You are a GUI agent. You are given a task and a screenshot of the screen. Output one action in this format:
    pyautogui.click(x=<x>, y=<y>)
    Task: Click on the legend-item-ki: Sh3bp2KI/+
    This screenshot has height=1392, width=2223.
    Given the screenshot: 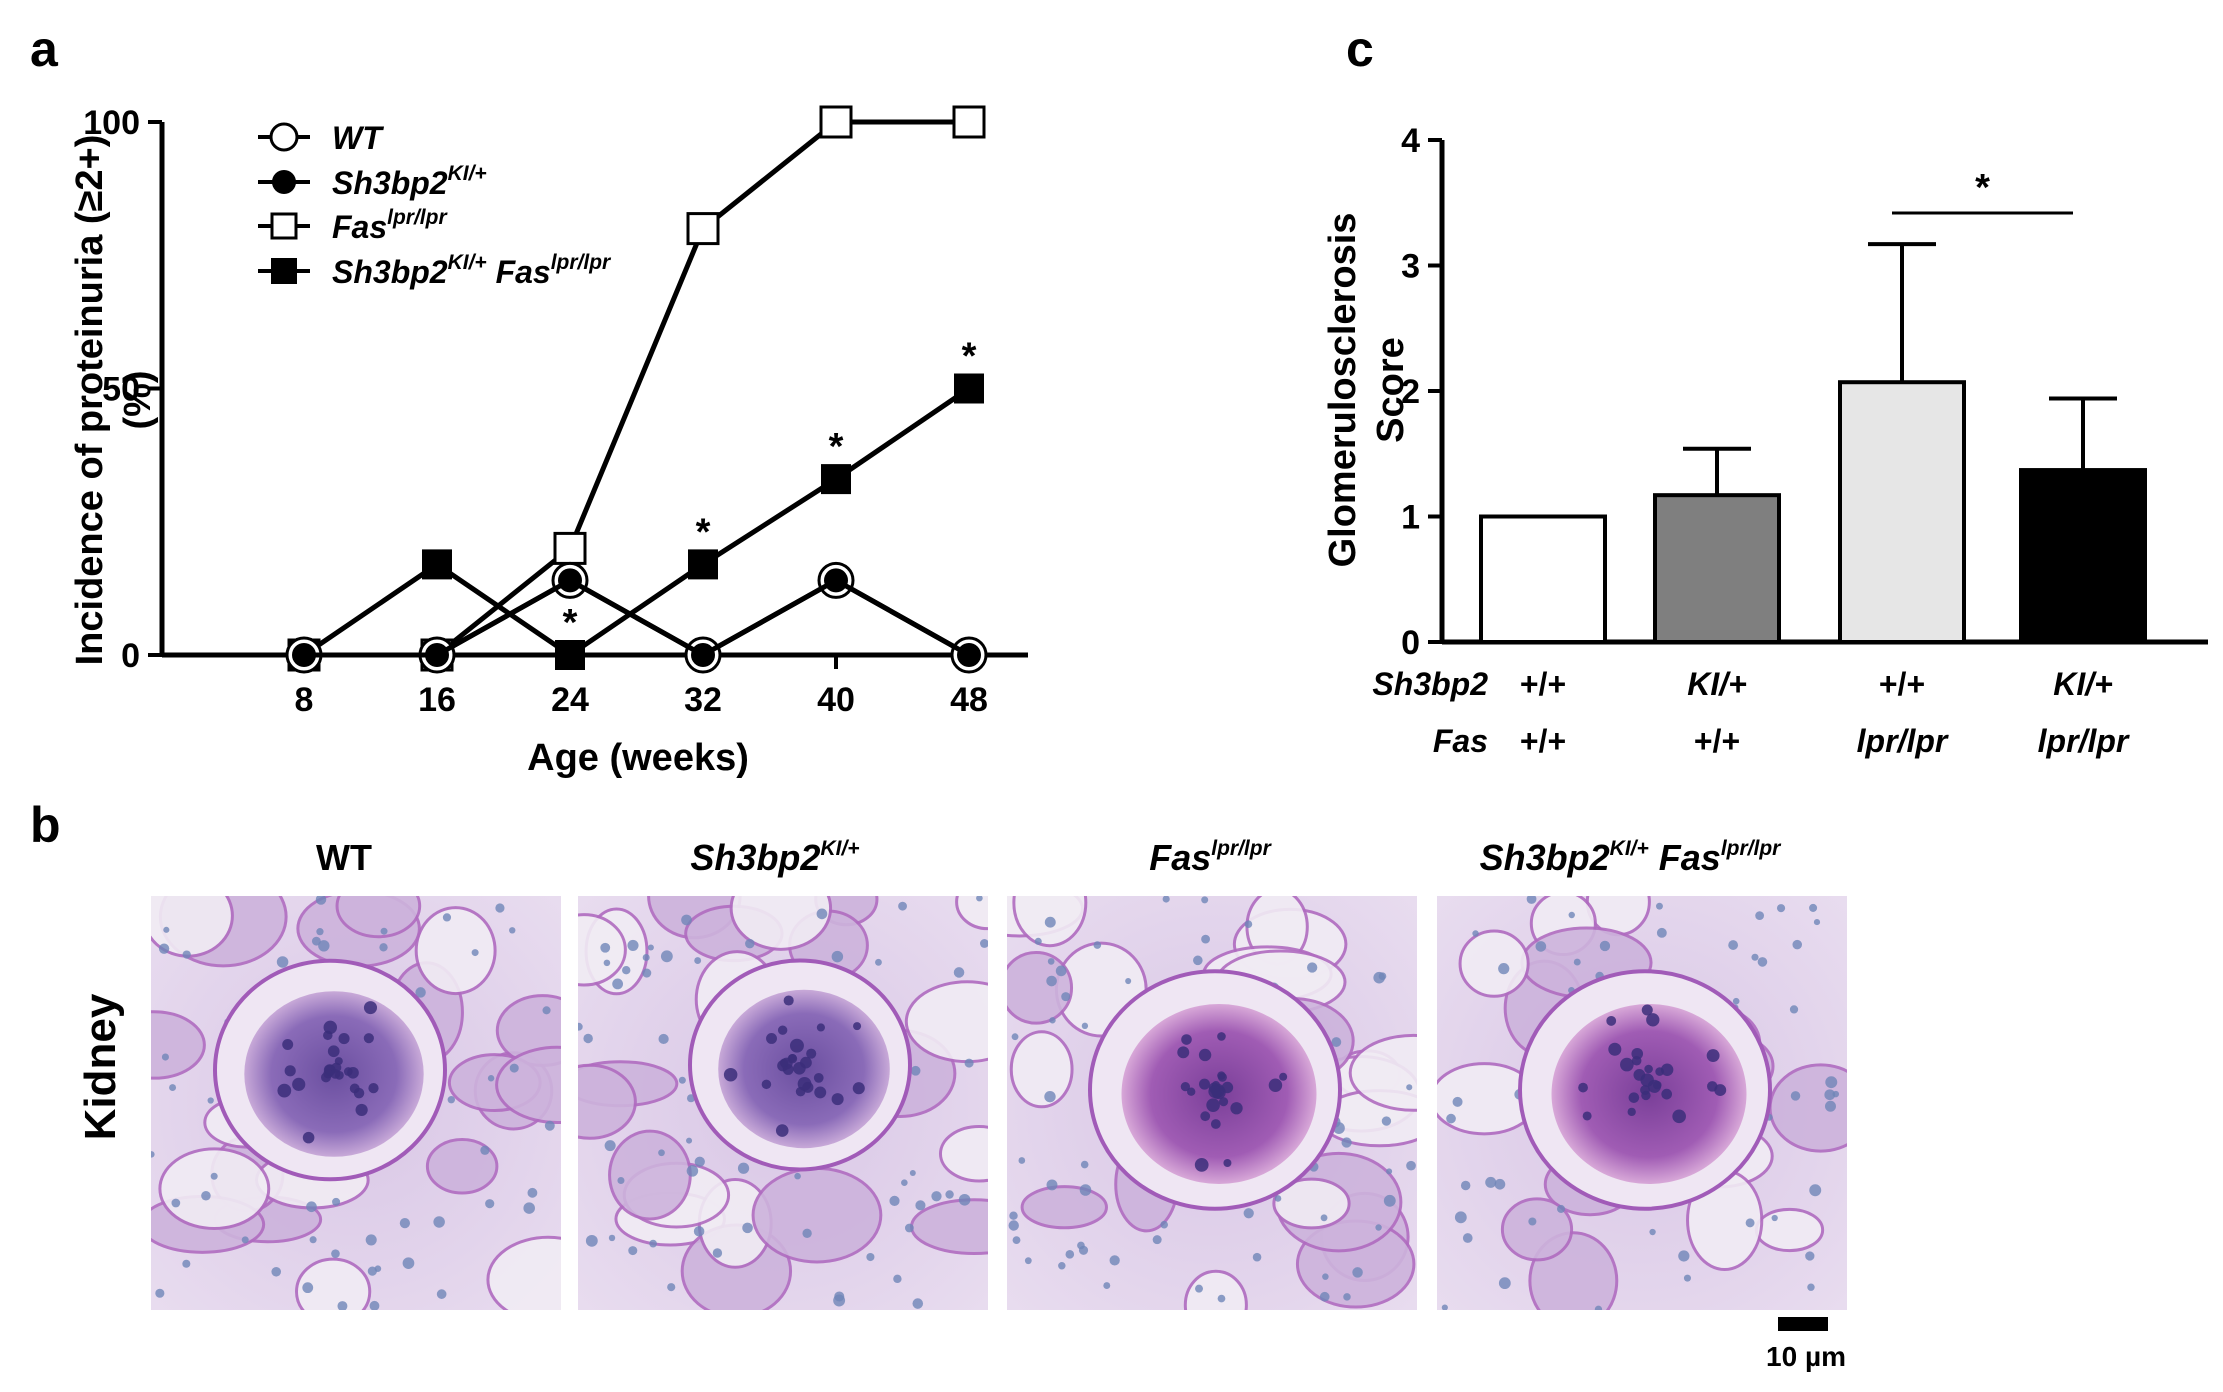 What is the action you would take?
    pyautogui.click(x=372, y=181)
    